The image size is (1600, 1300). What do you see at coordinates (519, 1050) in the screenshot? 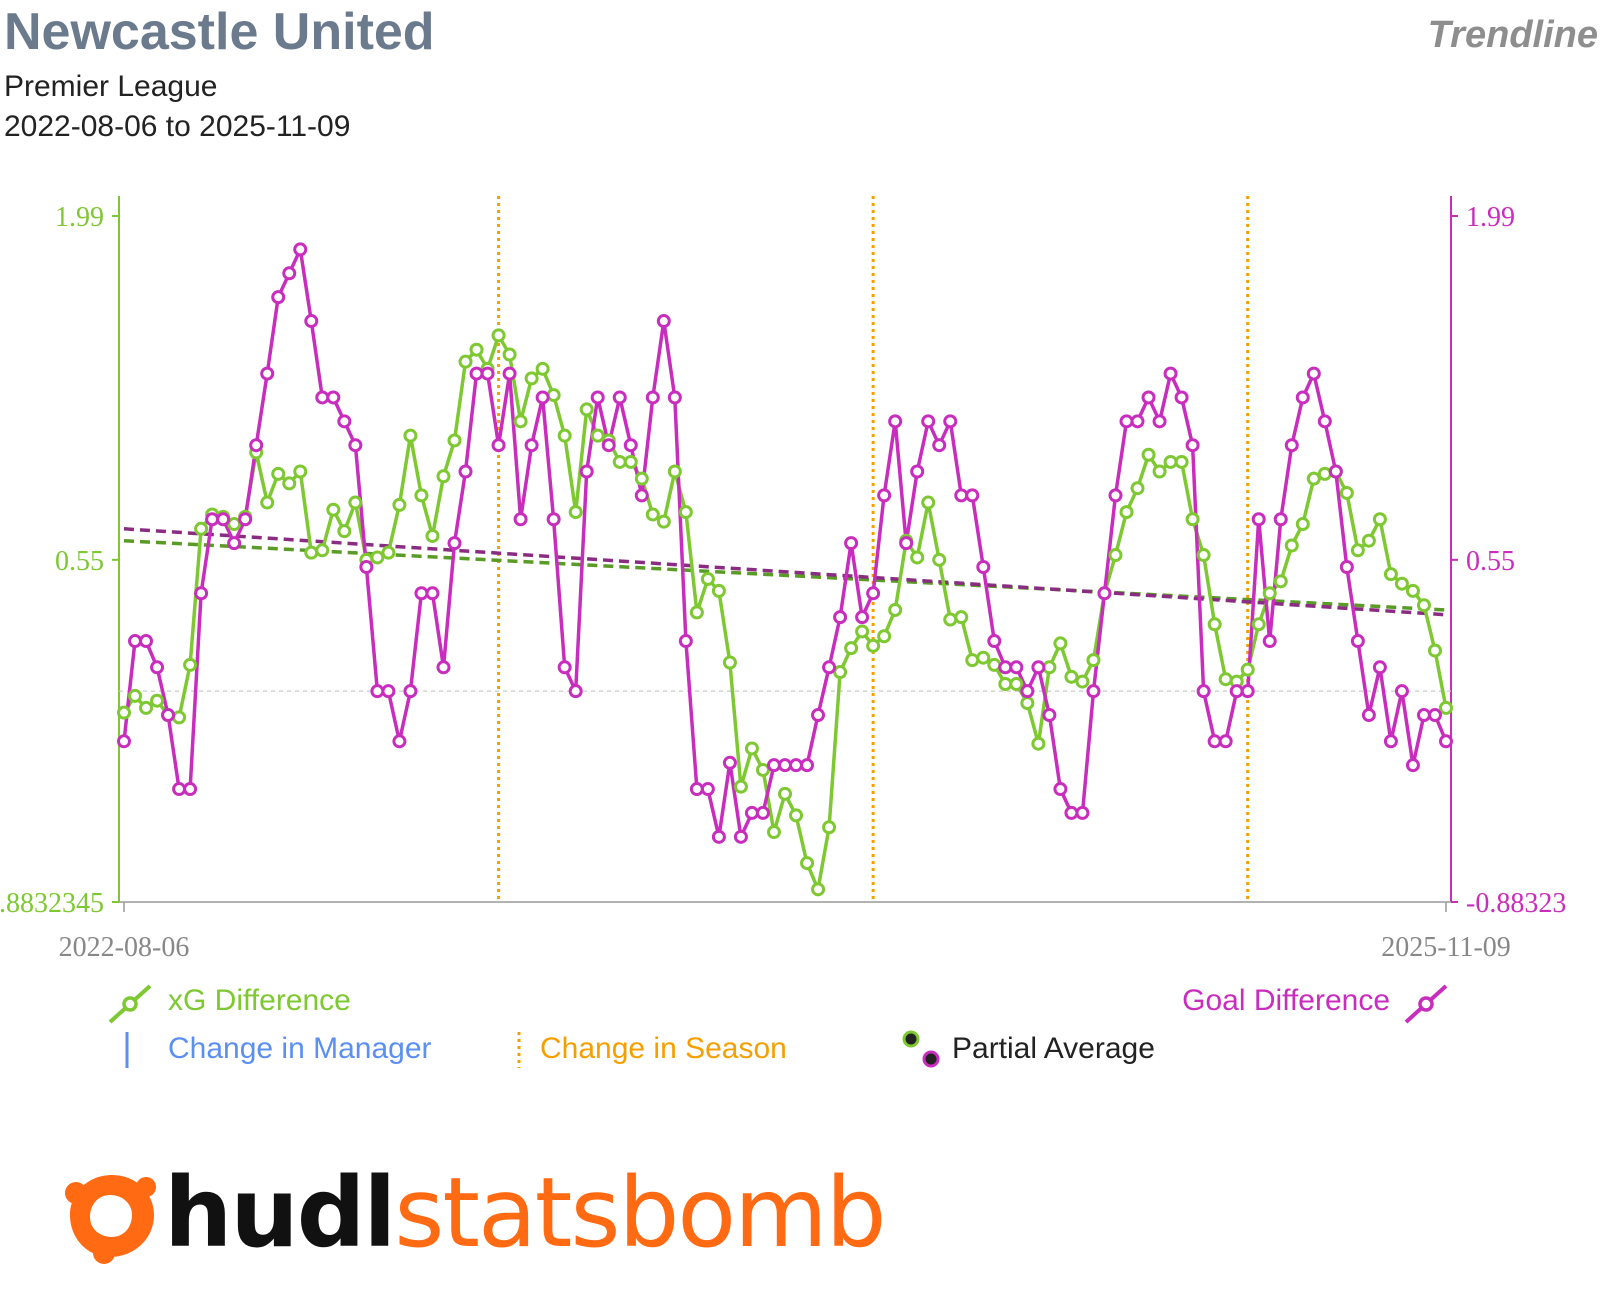
I see `legend-season-line-icon` at bounding box center [519, 1050].